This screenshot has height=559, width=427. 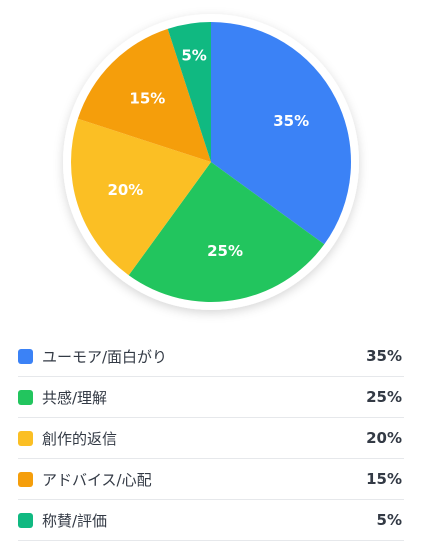 What do you see at coordinates (291, 121) in the screenshot?
I see `pie-slice-label: 35%` at bounding box center [291, 121].